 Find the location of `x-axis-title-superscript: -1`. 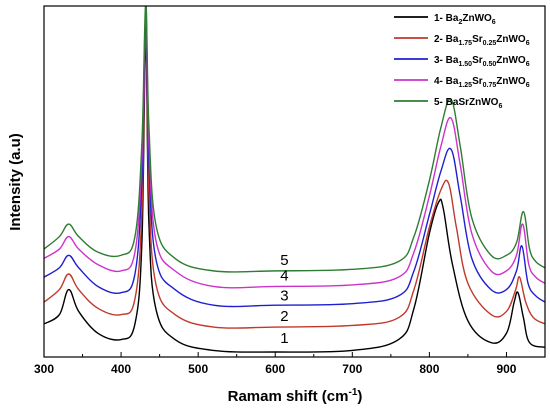

x-axis-title-superscript: -1 is located at coordinates (352, 392).